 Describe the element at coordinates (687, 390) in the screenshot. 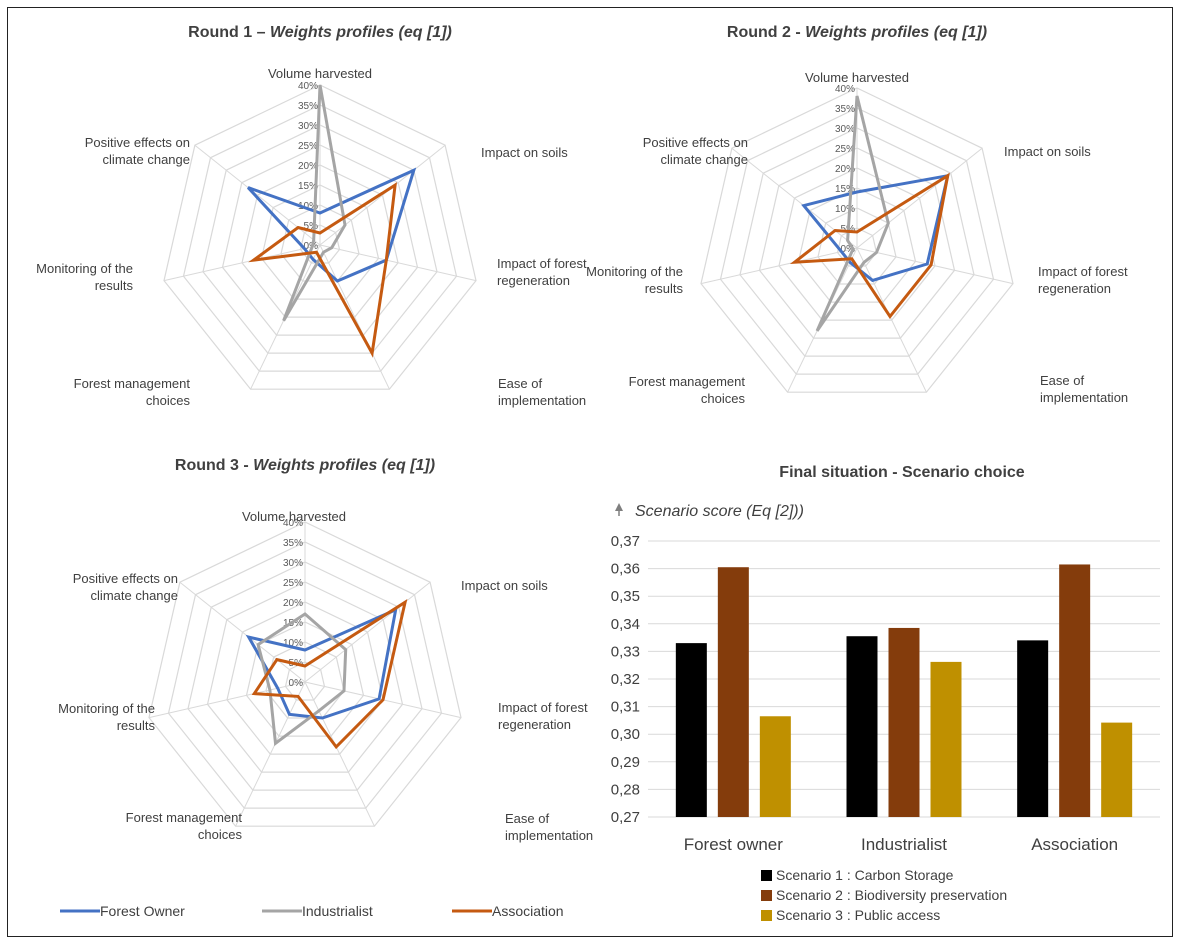

I see `axis-label: Forest management choices` at that location.